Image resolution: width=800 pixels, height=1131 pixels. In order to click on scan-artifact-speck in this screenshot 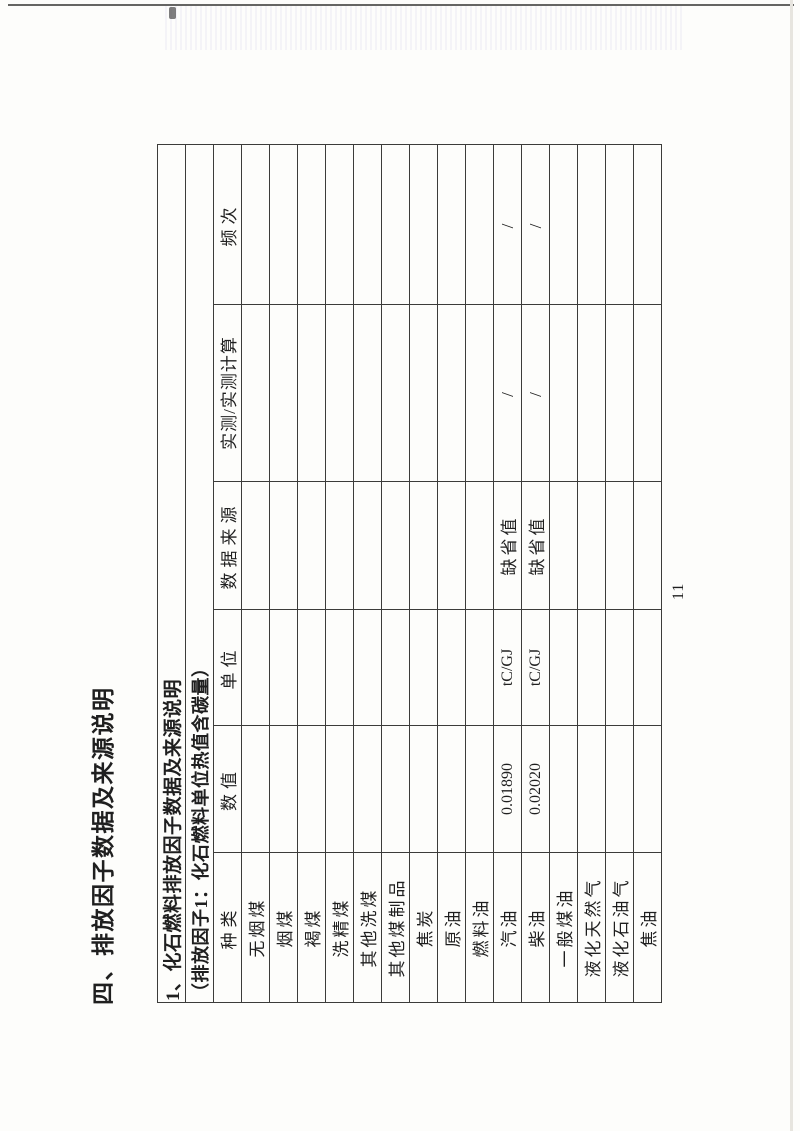, I will do `click(172, 13)`.